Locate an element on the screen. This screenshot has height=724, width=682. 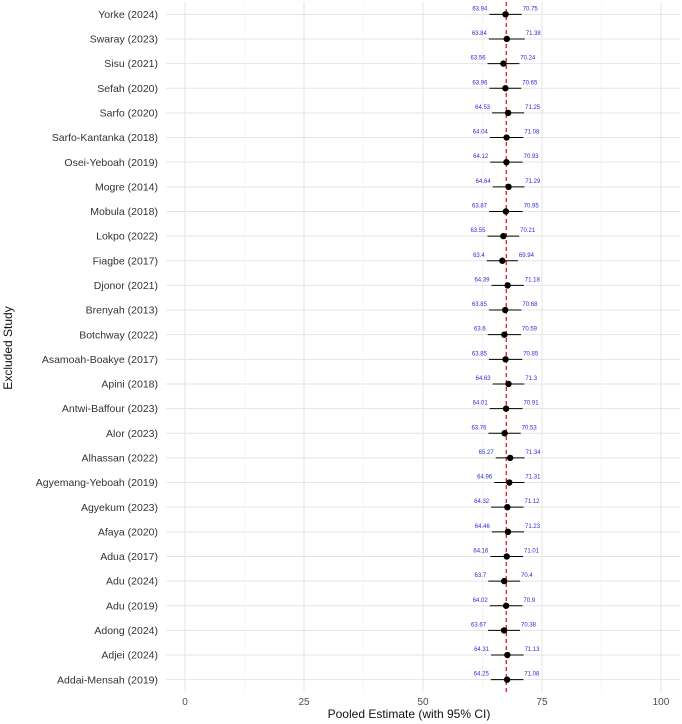
ci-upper-label: 71.08 is located at coordinates (532, 675).